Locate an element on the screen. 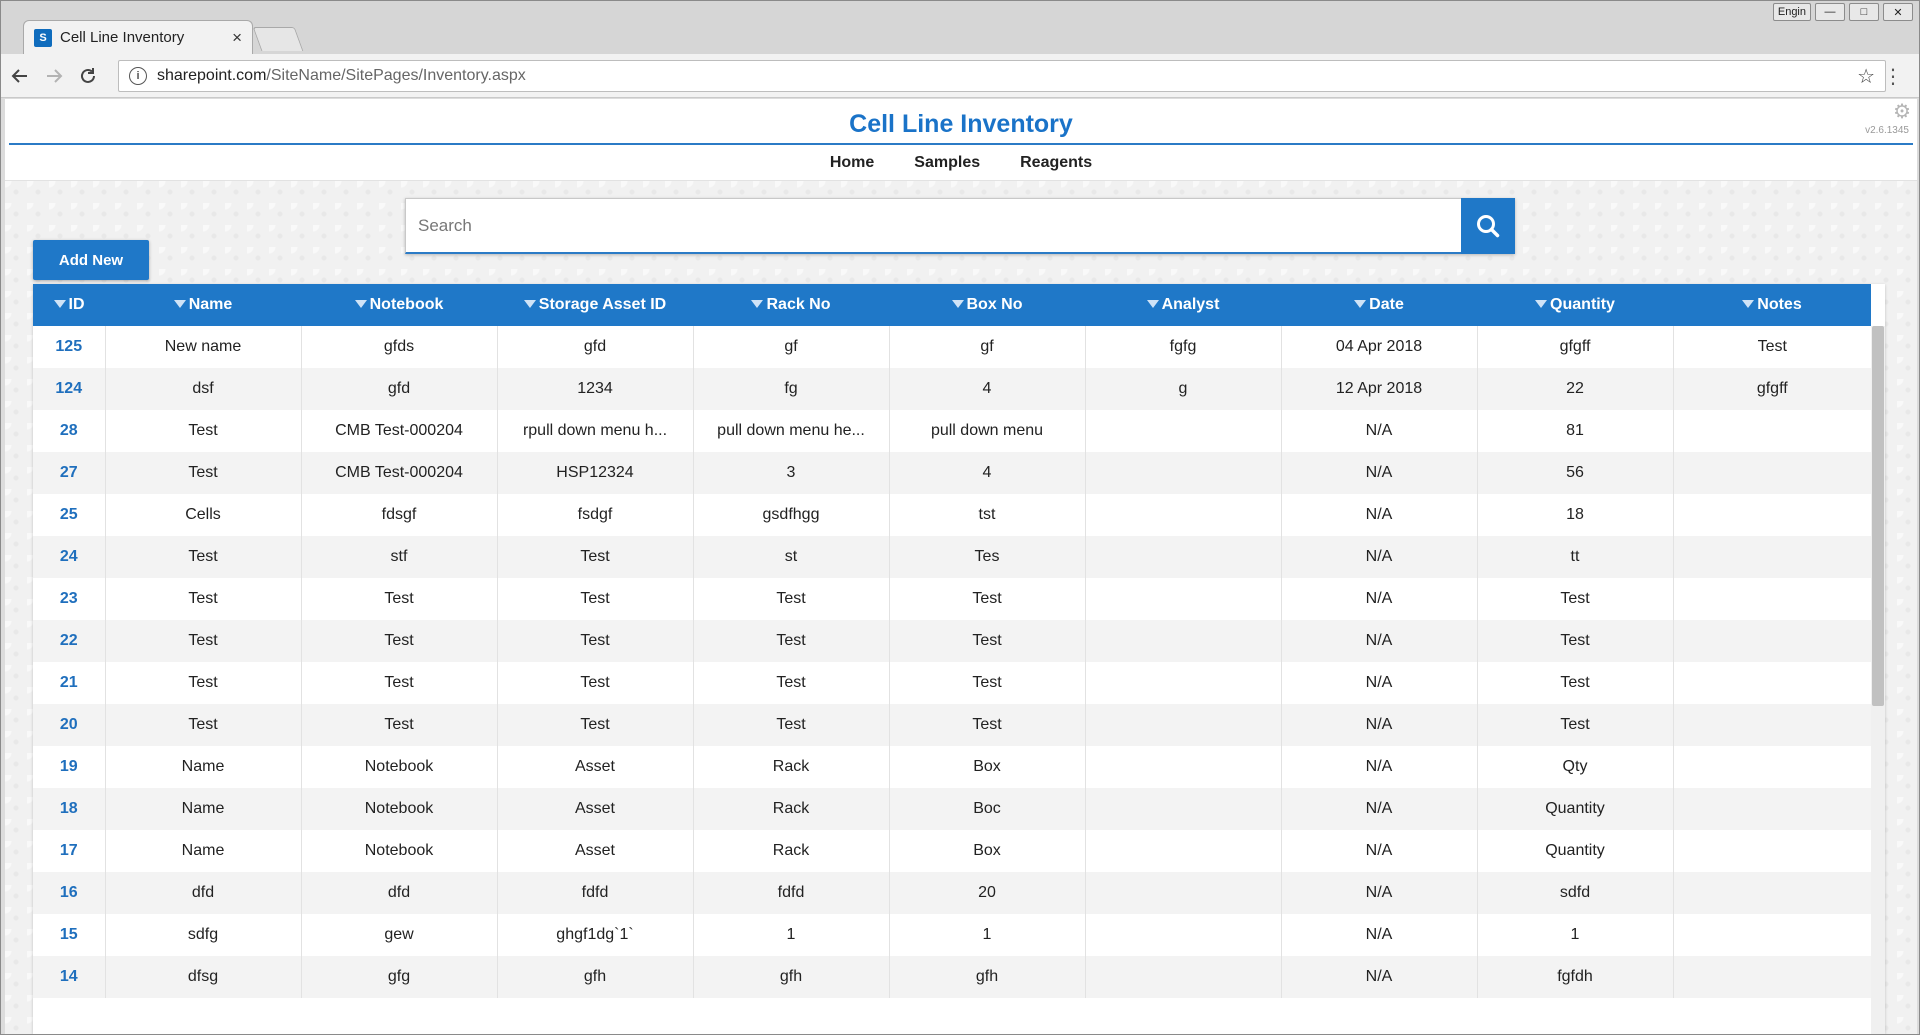 The image size is (1920, 1035). row-id-link: 16 is located at coordinates (69, 893).